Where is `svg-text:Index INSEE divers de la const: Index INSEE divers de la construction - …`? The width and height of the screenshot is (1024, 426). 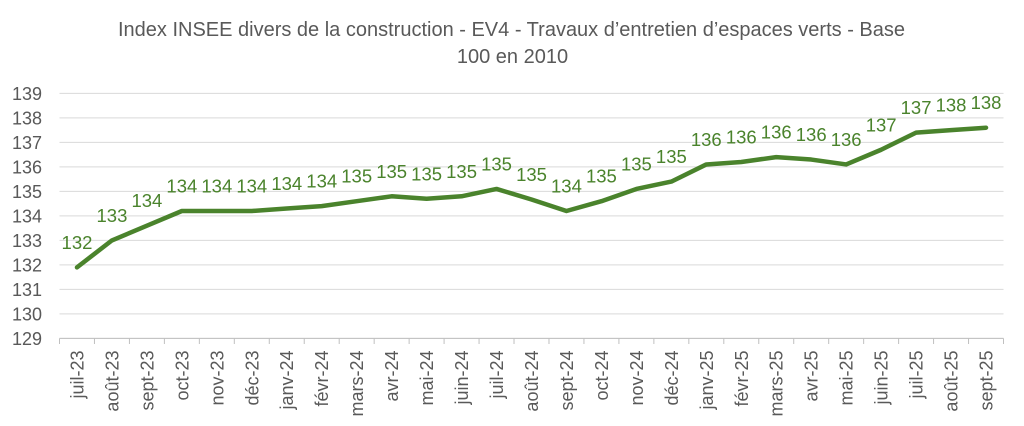 svg-text:Index INSEE divers de la const: Index INSEE divers de la construction - … is located at coordinates (511, 30).